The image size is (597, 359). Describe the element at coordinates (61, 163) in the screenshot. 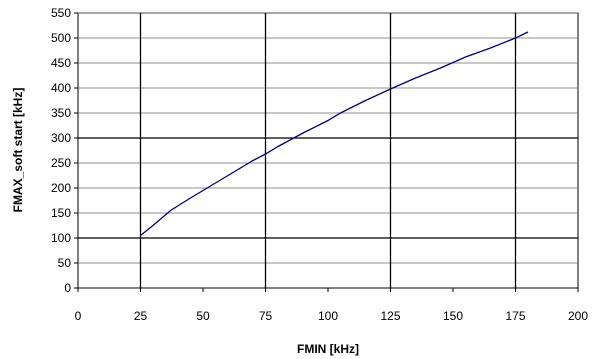

I see `y-tick-label: 250` at that location.